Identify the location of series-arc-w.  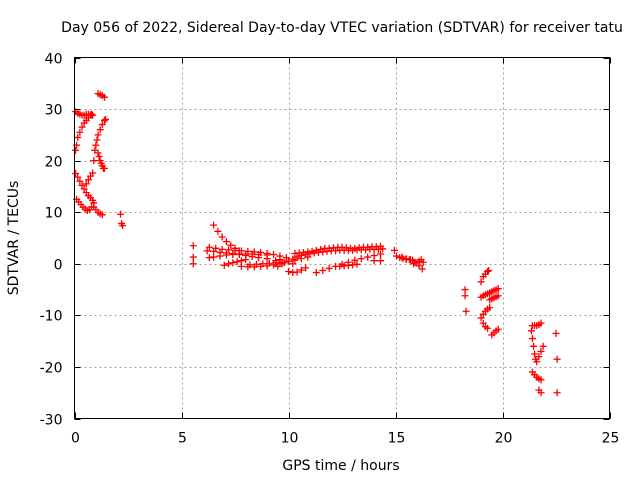
(348, 263).